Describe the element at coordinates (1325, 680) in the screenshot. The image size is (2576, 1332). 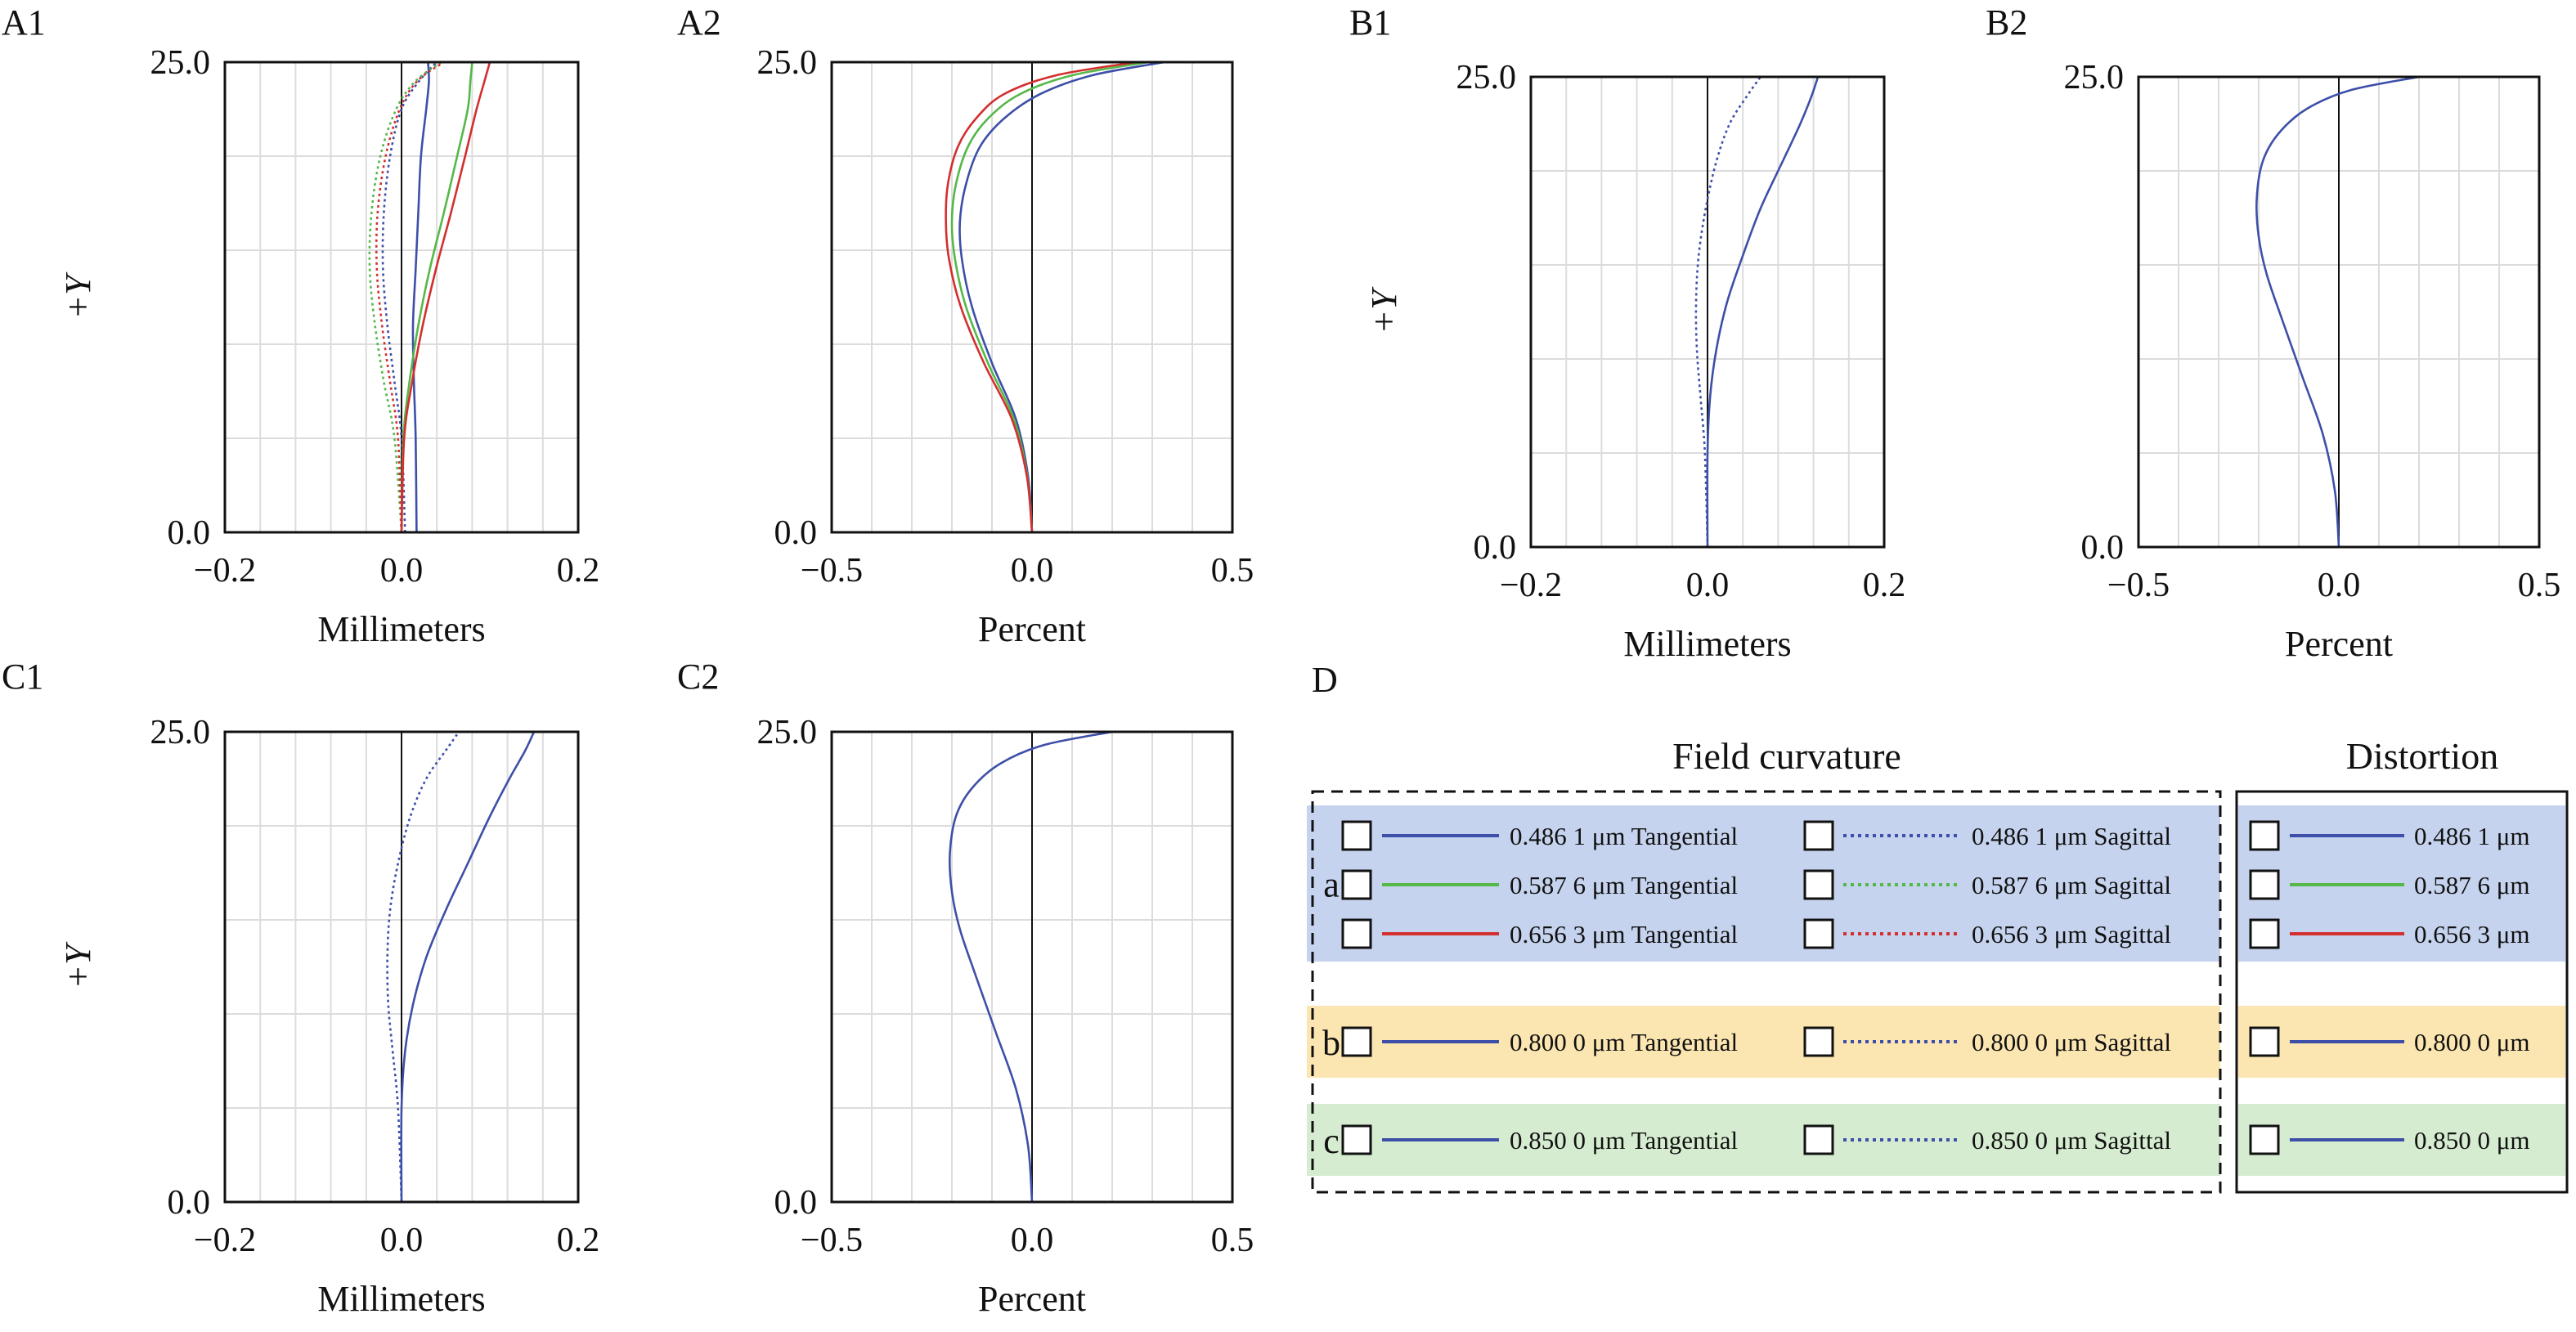
I see `panel-label-d: D` at that location.